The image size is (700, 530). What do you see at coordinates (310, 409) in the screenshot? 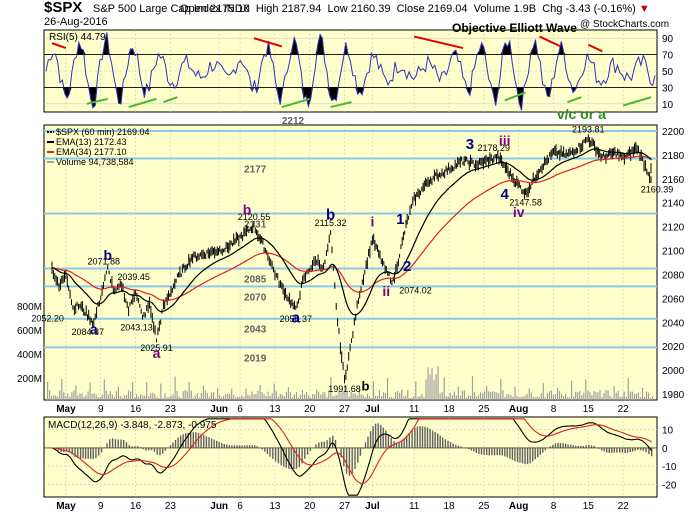
I see `x-day-label: 20` at bounding box center [310, 409].